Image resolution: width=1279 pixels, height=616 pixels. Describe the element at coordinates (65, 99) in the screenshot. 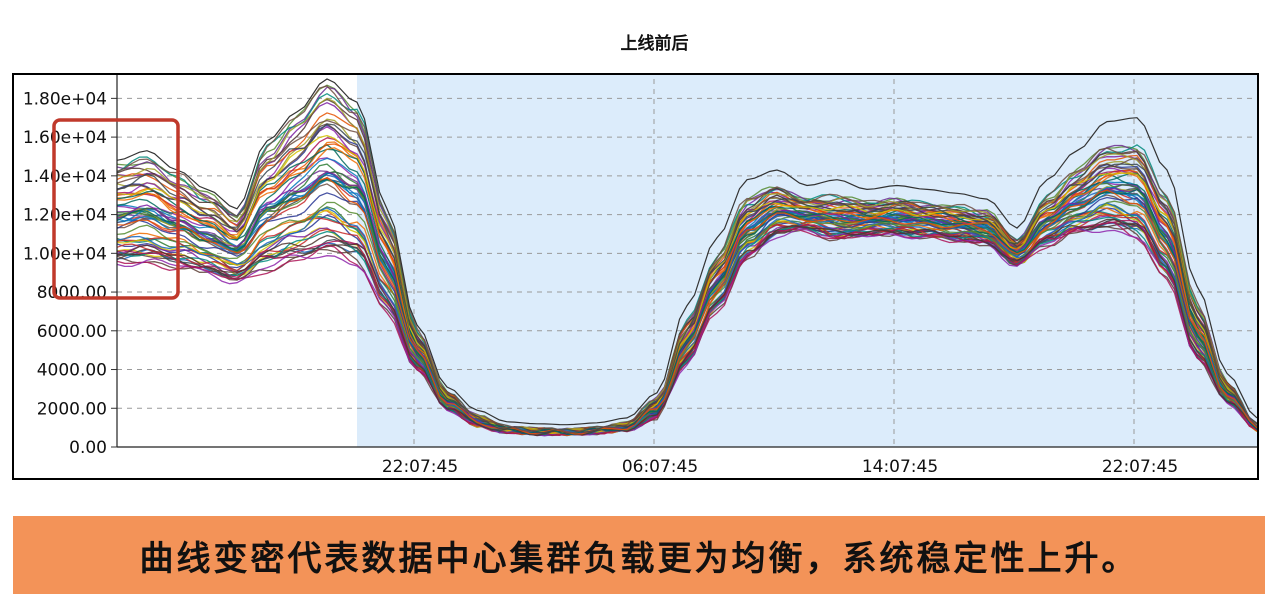

I see `y-tick-label: 1.80e+04` at that location.